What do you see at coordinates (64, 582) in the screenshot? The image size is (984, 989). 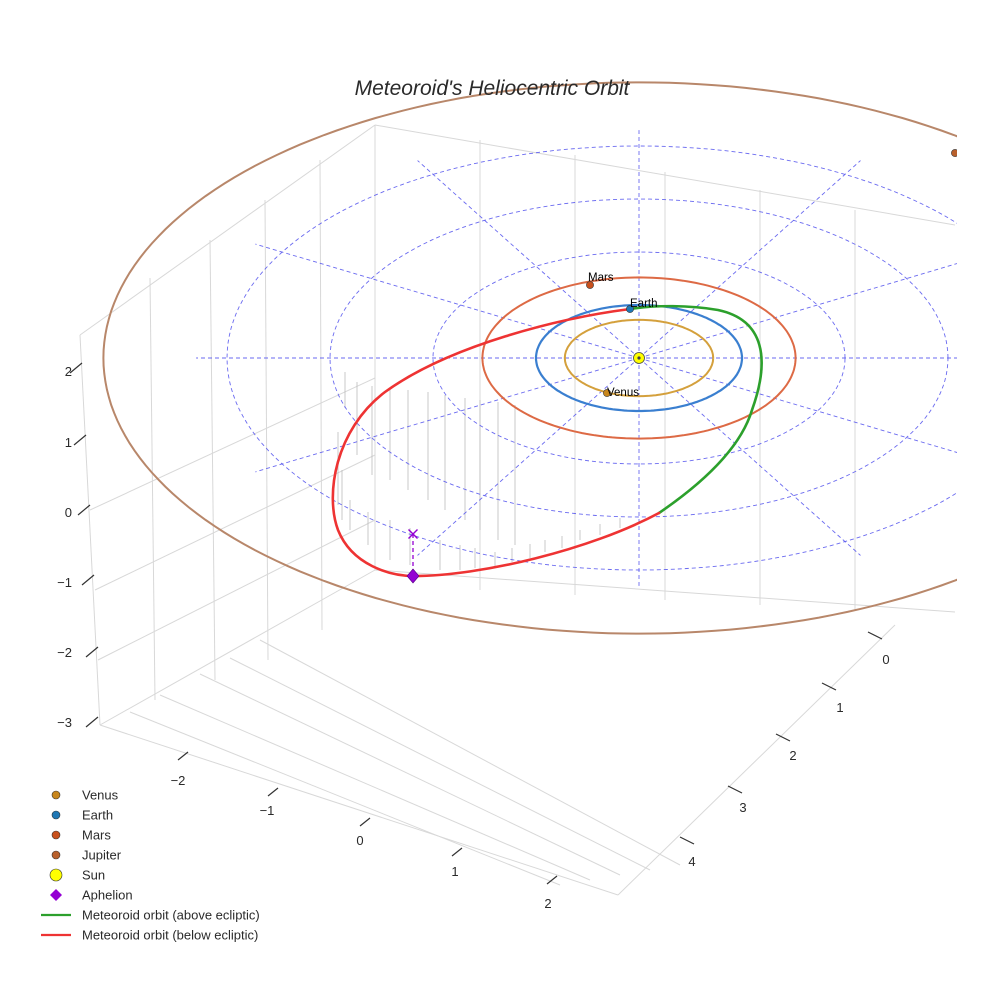 I see `z-axis-tick-label: −1` at bounding box center [64, 582].